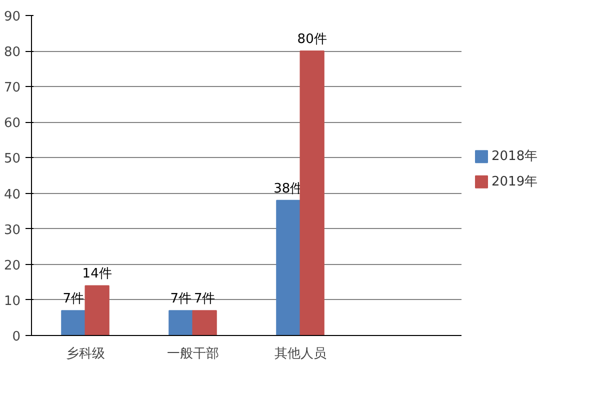 The image size is (600, 400). I want to click on y-tick-label: 80, so click(12, 52).